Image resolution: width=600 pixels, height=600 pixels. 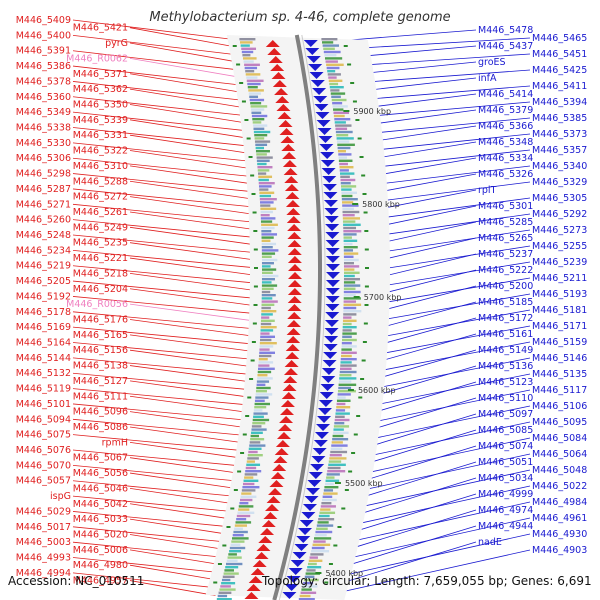 What do you see at coordinates (302, 317) in the screenshot?
I see `genome-backbone-inner` at bounding box center [302, 317].